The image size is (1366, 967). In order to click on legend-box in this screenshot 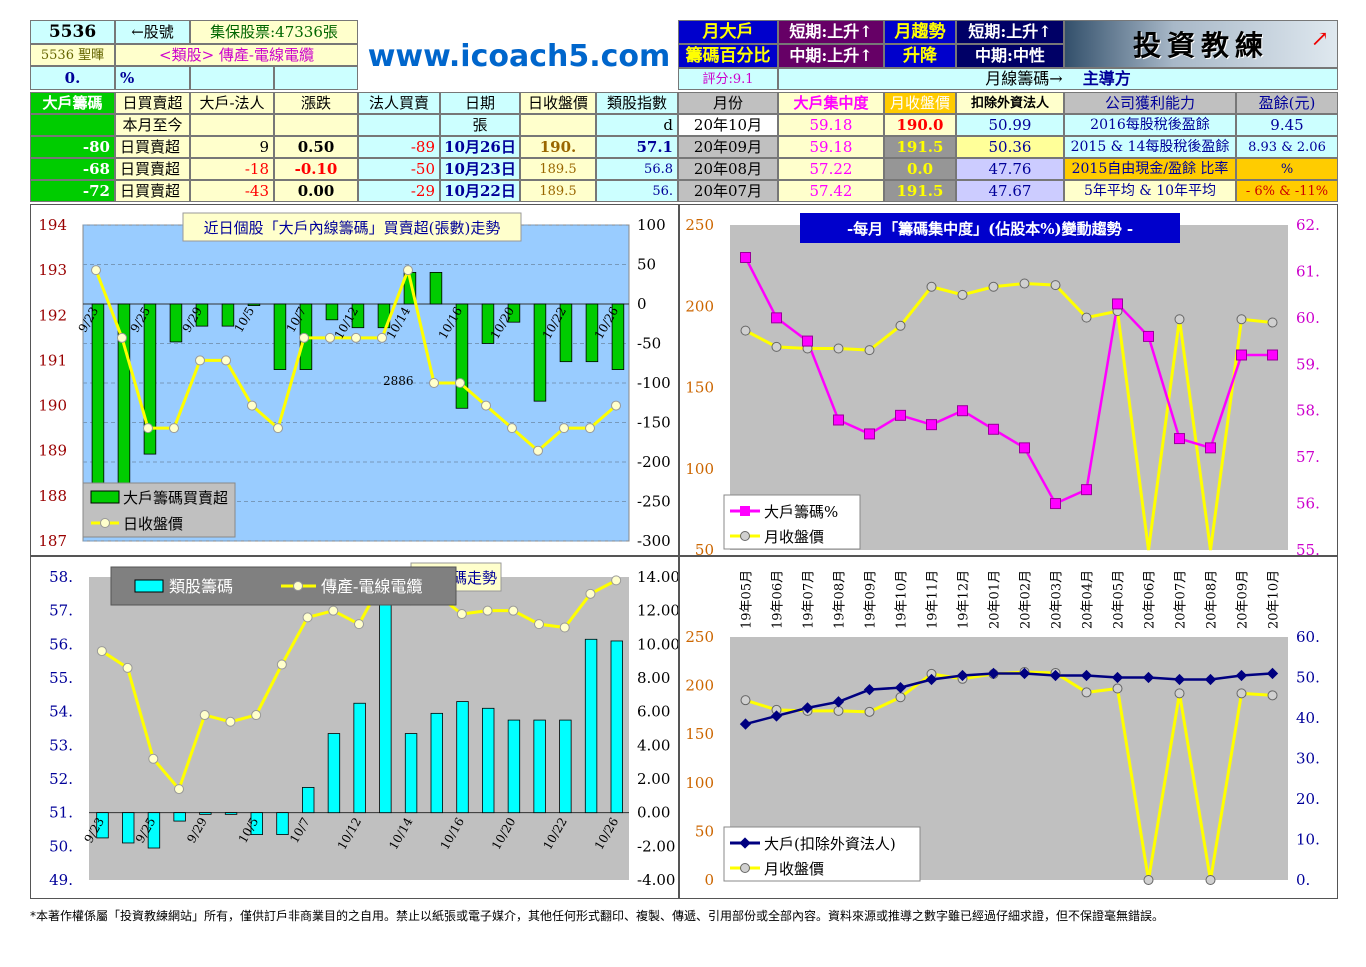, I will do `click(159, 510)`.